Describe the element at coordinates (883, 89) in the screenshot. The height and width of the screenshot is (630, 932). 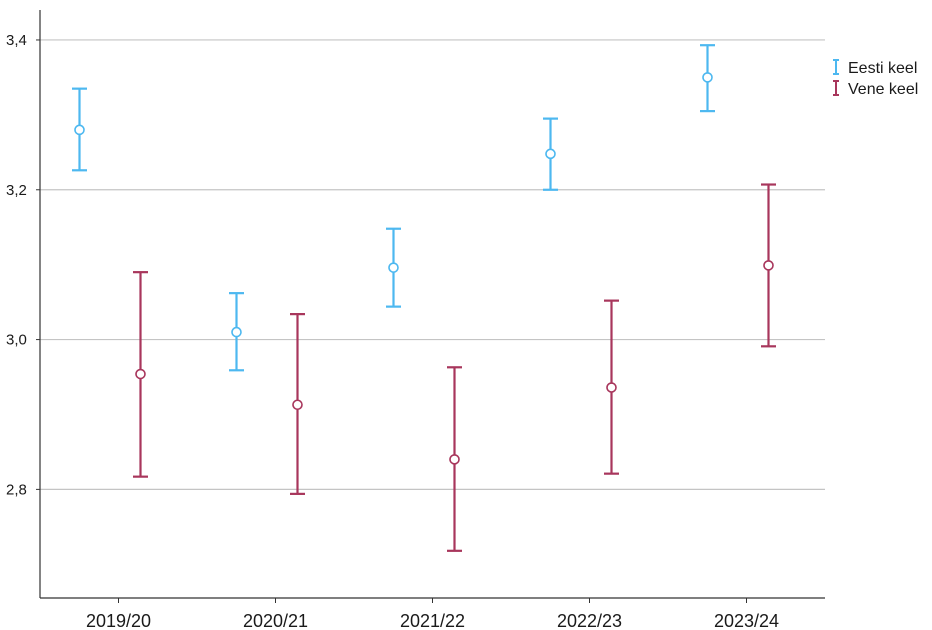
I see `legend-label: Vene keel` at that location.